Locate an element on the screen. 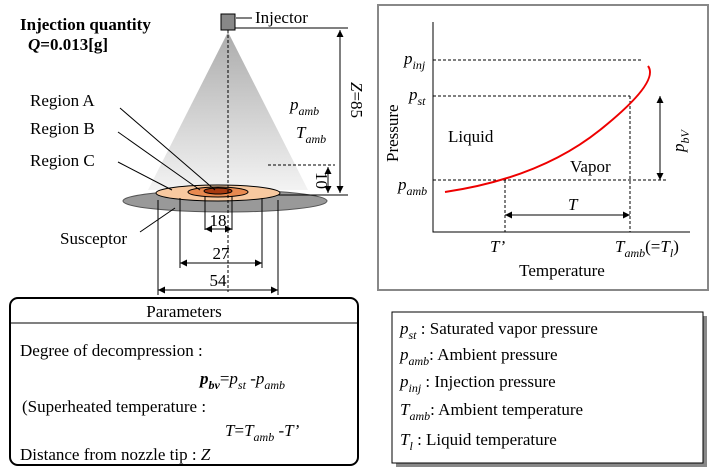 The image size is (713, 469). y-label: pinj is located at coordinates (414, 60).